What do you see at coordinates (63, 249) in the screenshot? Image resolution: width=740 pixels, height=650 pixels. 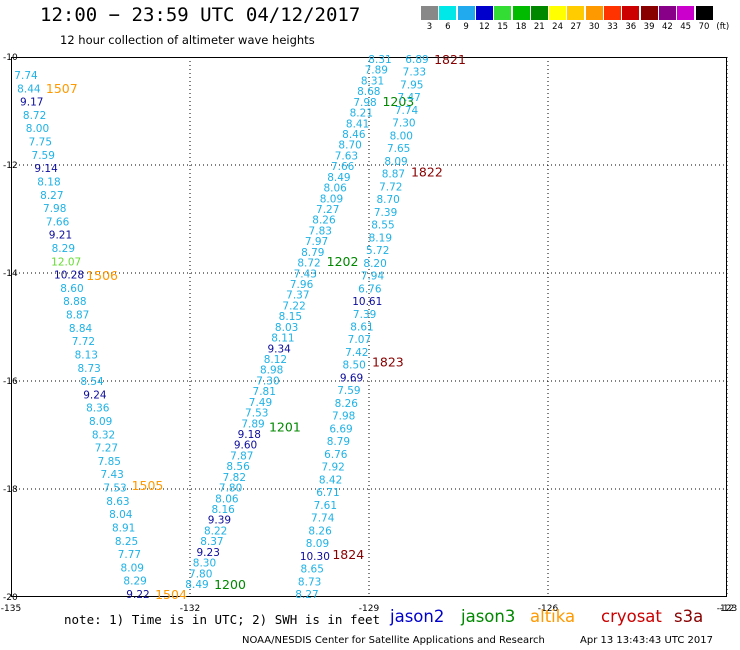 I see `wave-height-value: 8.29` at bounding box center [63, 249].